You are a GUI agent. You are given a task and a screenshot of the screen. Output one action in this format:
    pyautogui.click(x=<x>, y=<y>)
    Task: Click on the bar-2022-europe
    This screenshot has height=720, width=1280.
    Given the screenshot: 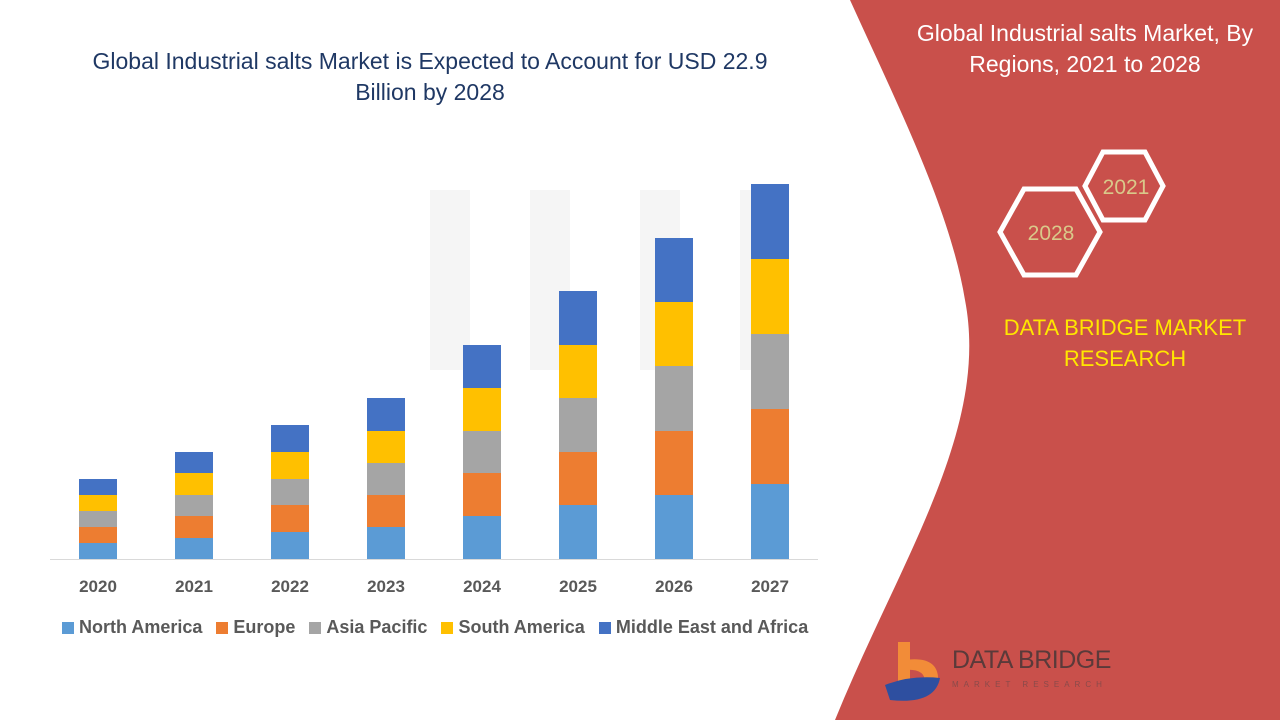 What is the action you would take?
    pyautogui.click(x=290, y=518)
    